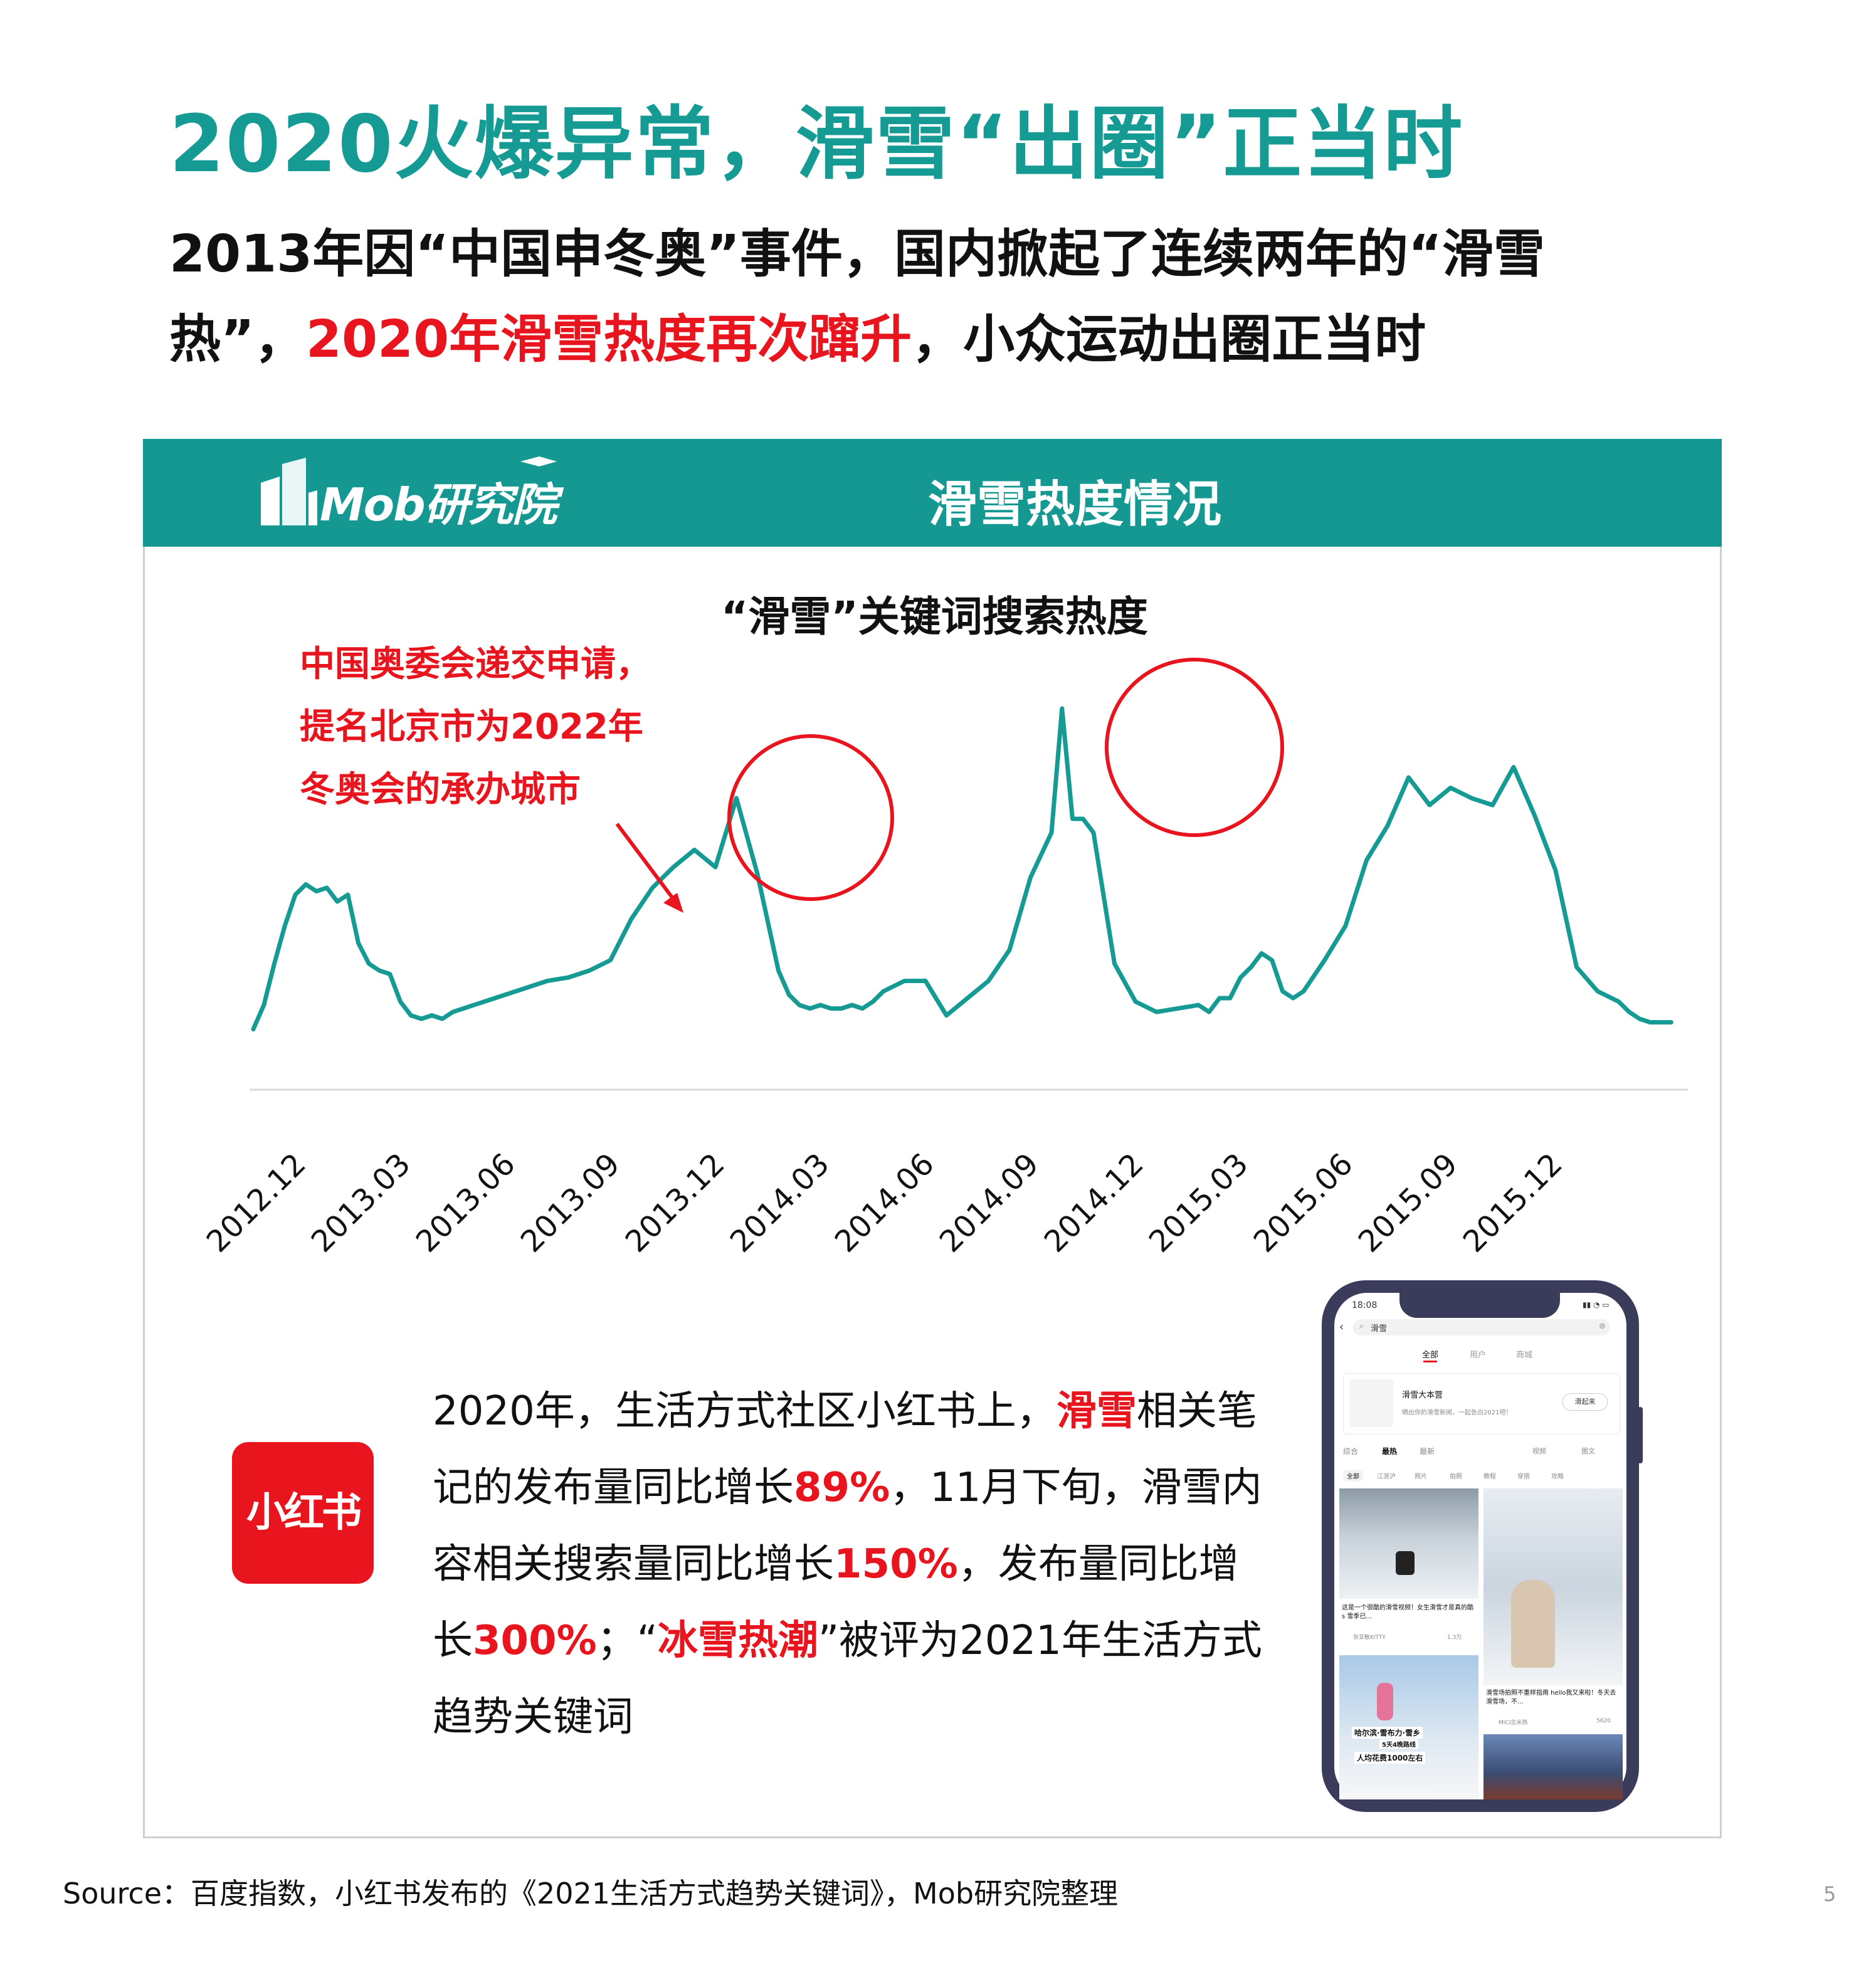 This screenshot has height=1975, width=1876. I want to click on annotation-line: 提名北京市为2022年, so click(471, 727).